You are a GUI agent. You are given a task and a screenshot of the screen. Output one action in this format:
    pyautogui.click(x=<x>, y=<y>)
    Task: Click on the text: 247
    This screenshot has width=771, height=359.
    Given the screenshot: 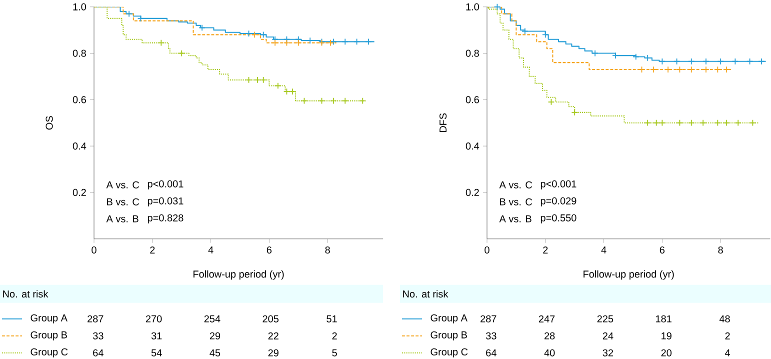 What is the action you would take?
    pyautogui.click(x=546, y=318)
    